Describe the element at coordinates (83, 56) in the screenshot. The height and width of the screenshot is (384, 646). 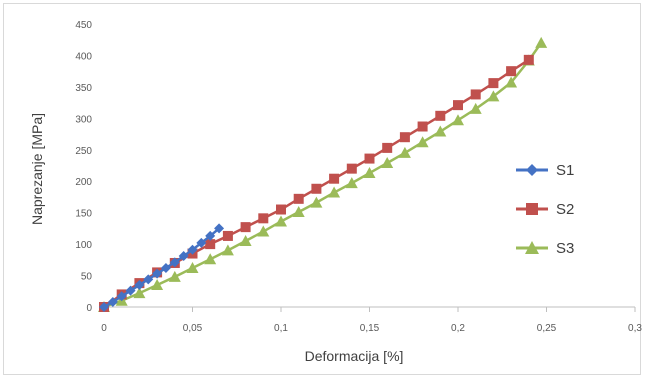
I see `y-tick-label: 400` at that location.